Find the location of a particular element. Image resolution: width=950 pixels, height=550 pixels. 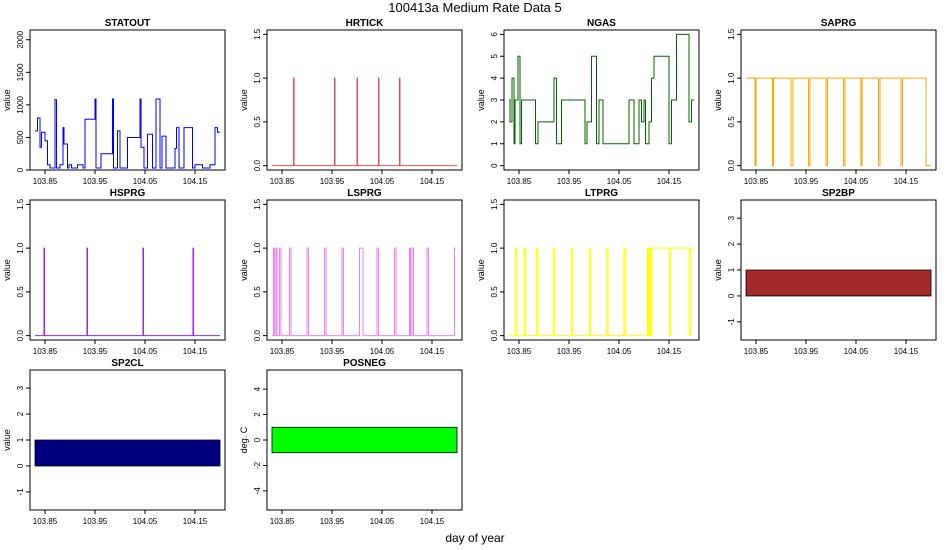

panel-title: SAPRG is located at coordinates (839, 23).